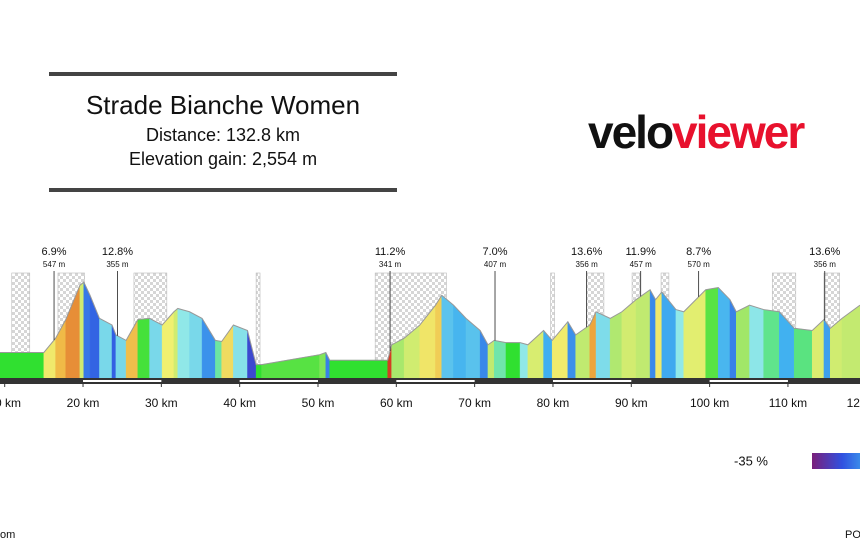 This screenshot has height=546, width=860. Describe the element at coordinates (641, 264) in the screenshot. I see `annotation-elevation: 457 m` at that location.